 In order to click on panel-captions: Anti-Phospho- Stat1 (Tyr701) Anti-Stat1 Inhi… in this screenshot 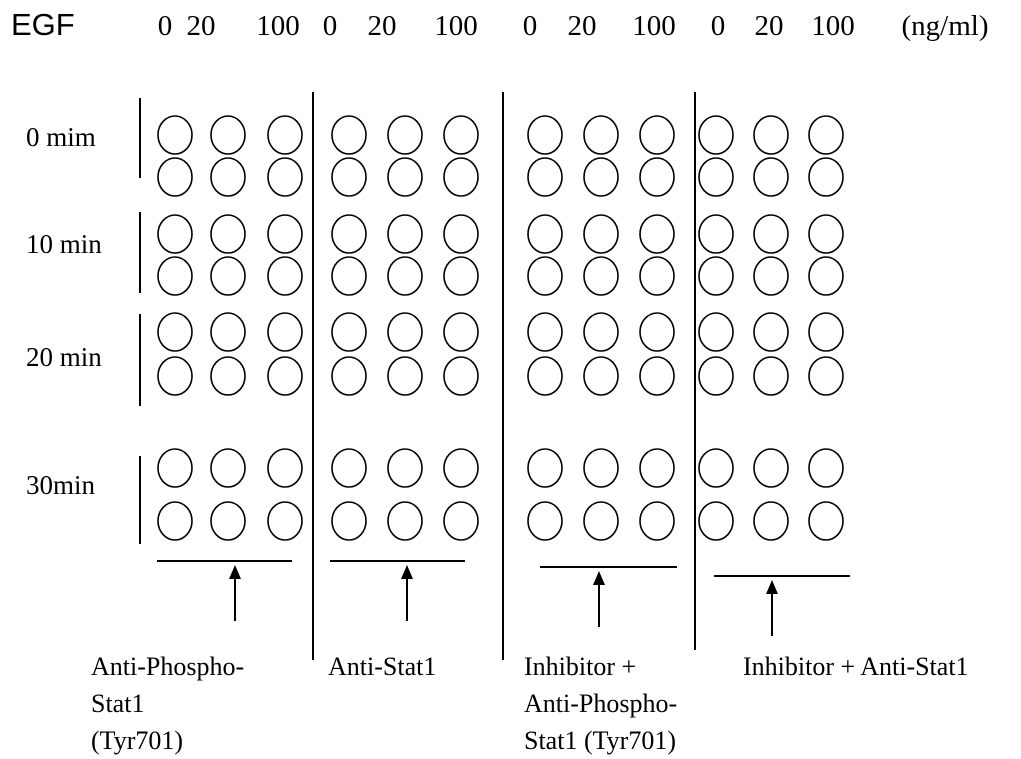, I will do `click(530, 703)`.